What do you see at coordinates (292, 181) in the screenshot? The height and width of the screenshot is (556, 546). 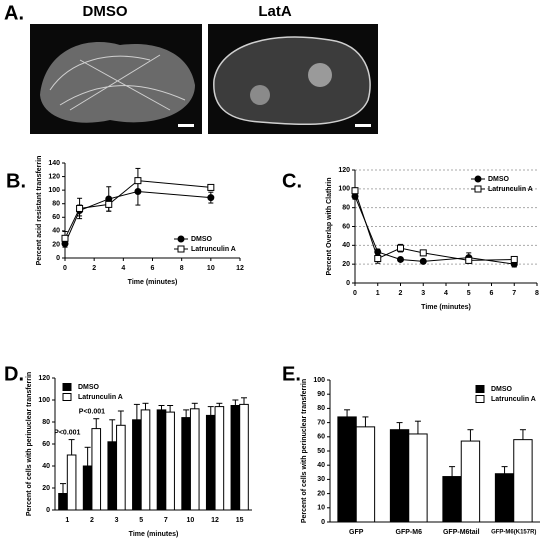 I see `panel-label: C.` at bounding box center [292, 181].